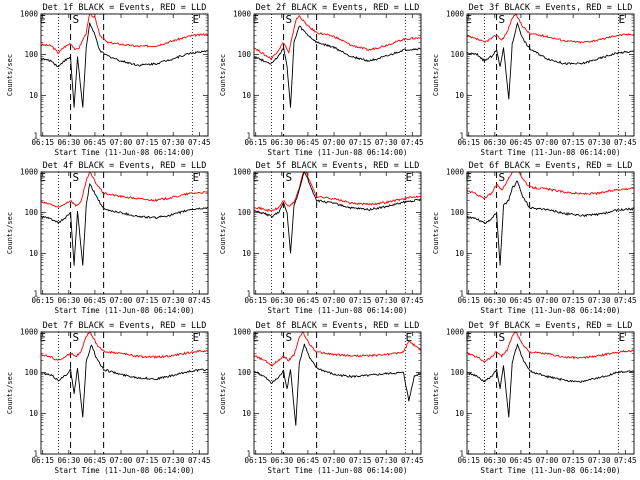 This screenshot has height=480, width=640. Describe the element at coordinates (338, 326) in the screenshot. I see `panel-title: Det 8f BLACK = Events, RED = LLD` at that location.